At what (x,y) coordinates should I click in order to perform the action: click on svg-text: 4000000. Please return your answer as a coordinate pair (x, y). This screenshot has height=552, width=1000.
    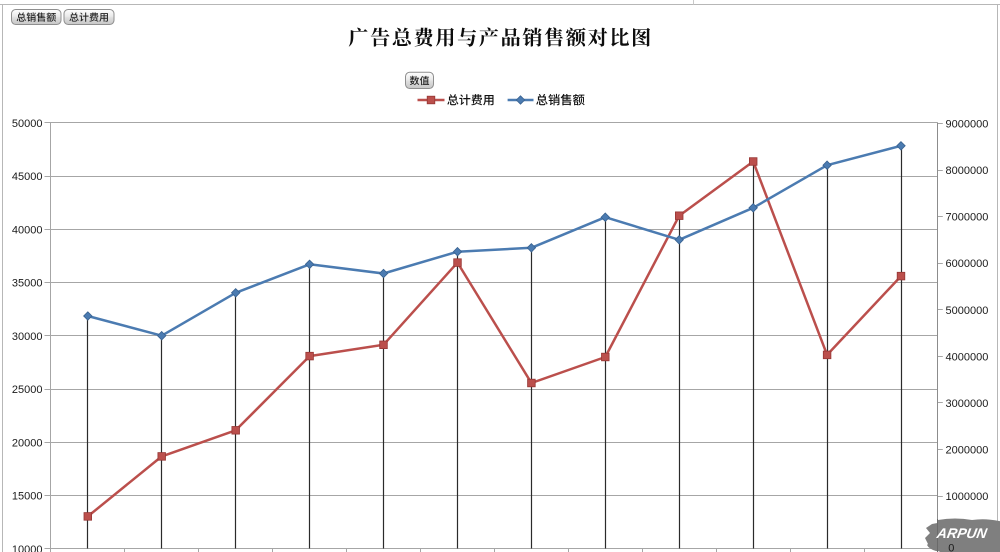
    Looking at the image, I should click on (967, 357).